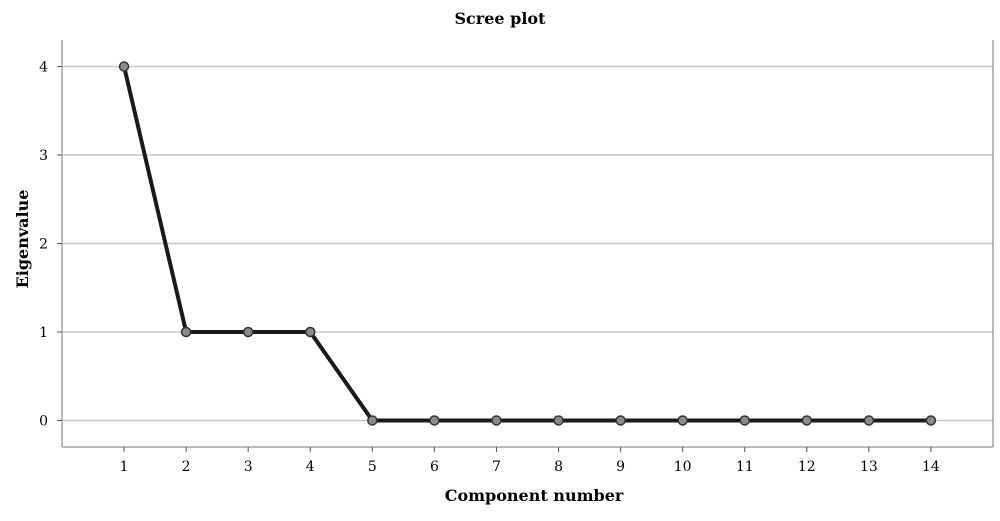 This screenshot has height=521, width=1000. Describe the element at coordinates (43, 333) in the screenshot. I see `y-tick-label-1: 1` at that location.